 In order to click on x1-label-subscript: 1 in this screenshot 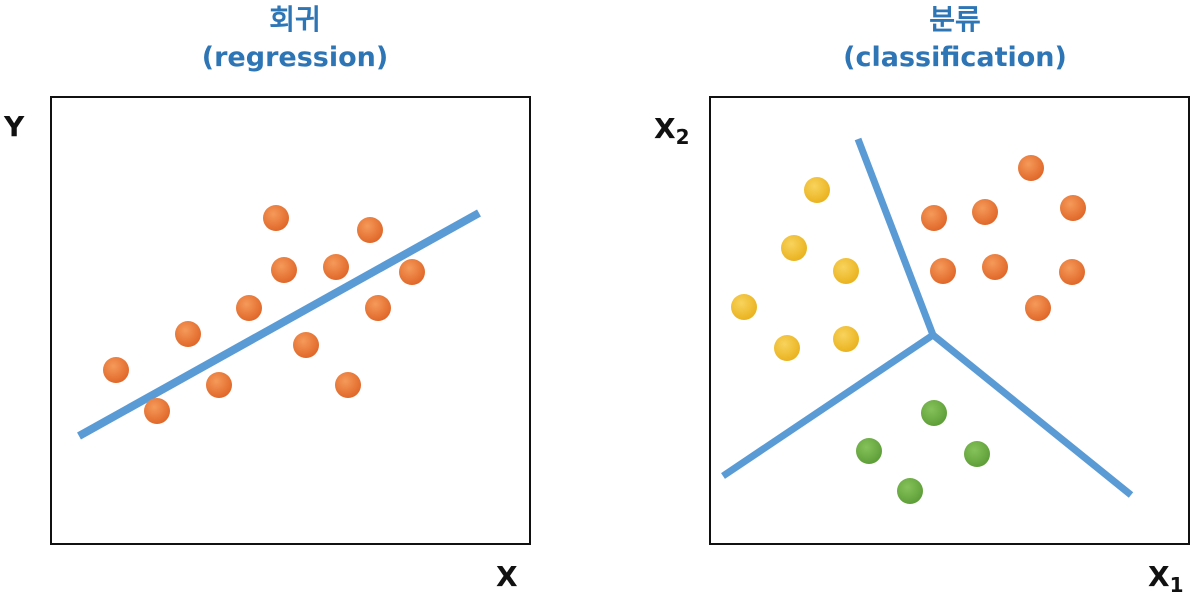, I will do `click(1176, 585)`.